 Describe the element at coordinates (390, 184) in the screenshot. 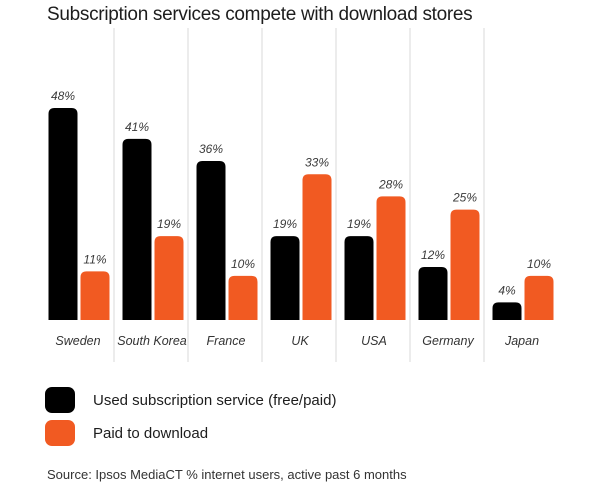

I see `data-label: 28%` at that location.